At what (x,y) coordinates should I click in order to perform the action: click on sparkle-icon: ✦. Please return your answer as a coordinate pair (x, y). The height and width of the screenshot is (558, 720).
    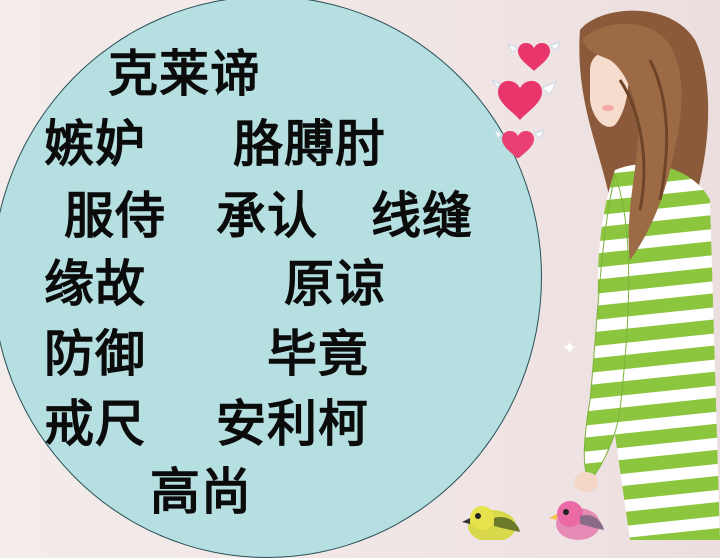
    Looking at the image, I should click on (570, 348).